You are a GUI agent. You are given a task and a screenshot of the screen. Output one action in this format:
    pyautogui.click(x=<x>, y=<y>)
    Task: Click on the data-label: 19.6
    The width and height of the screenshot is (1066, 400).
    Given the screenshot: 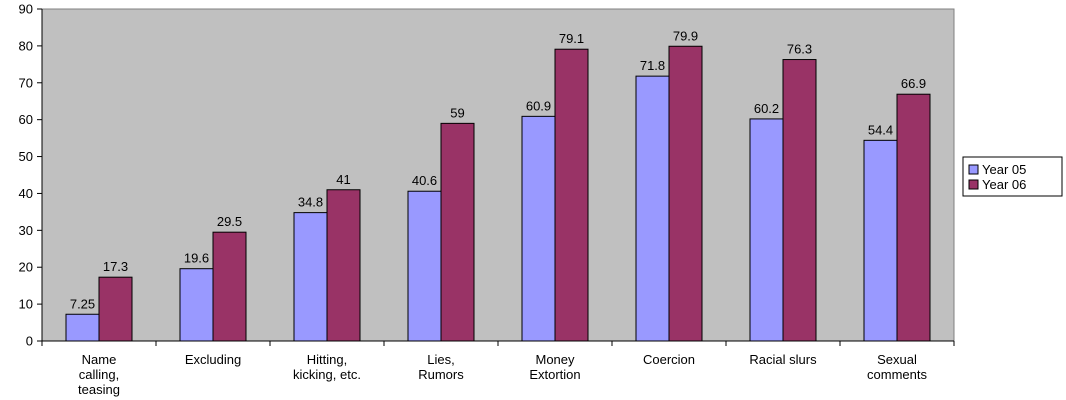 What is the action you would take?
    pyautogui.click(x=196, y=258)
    